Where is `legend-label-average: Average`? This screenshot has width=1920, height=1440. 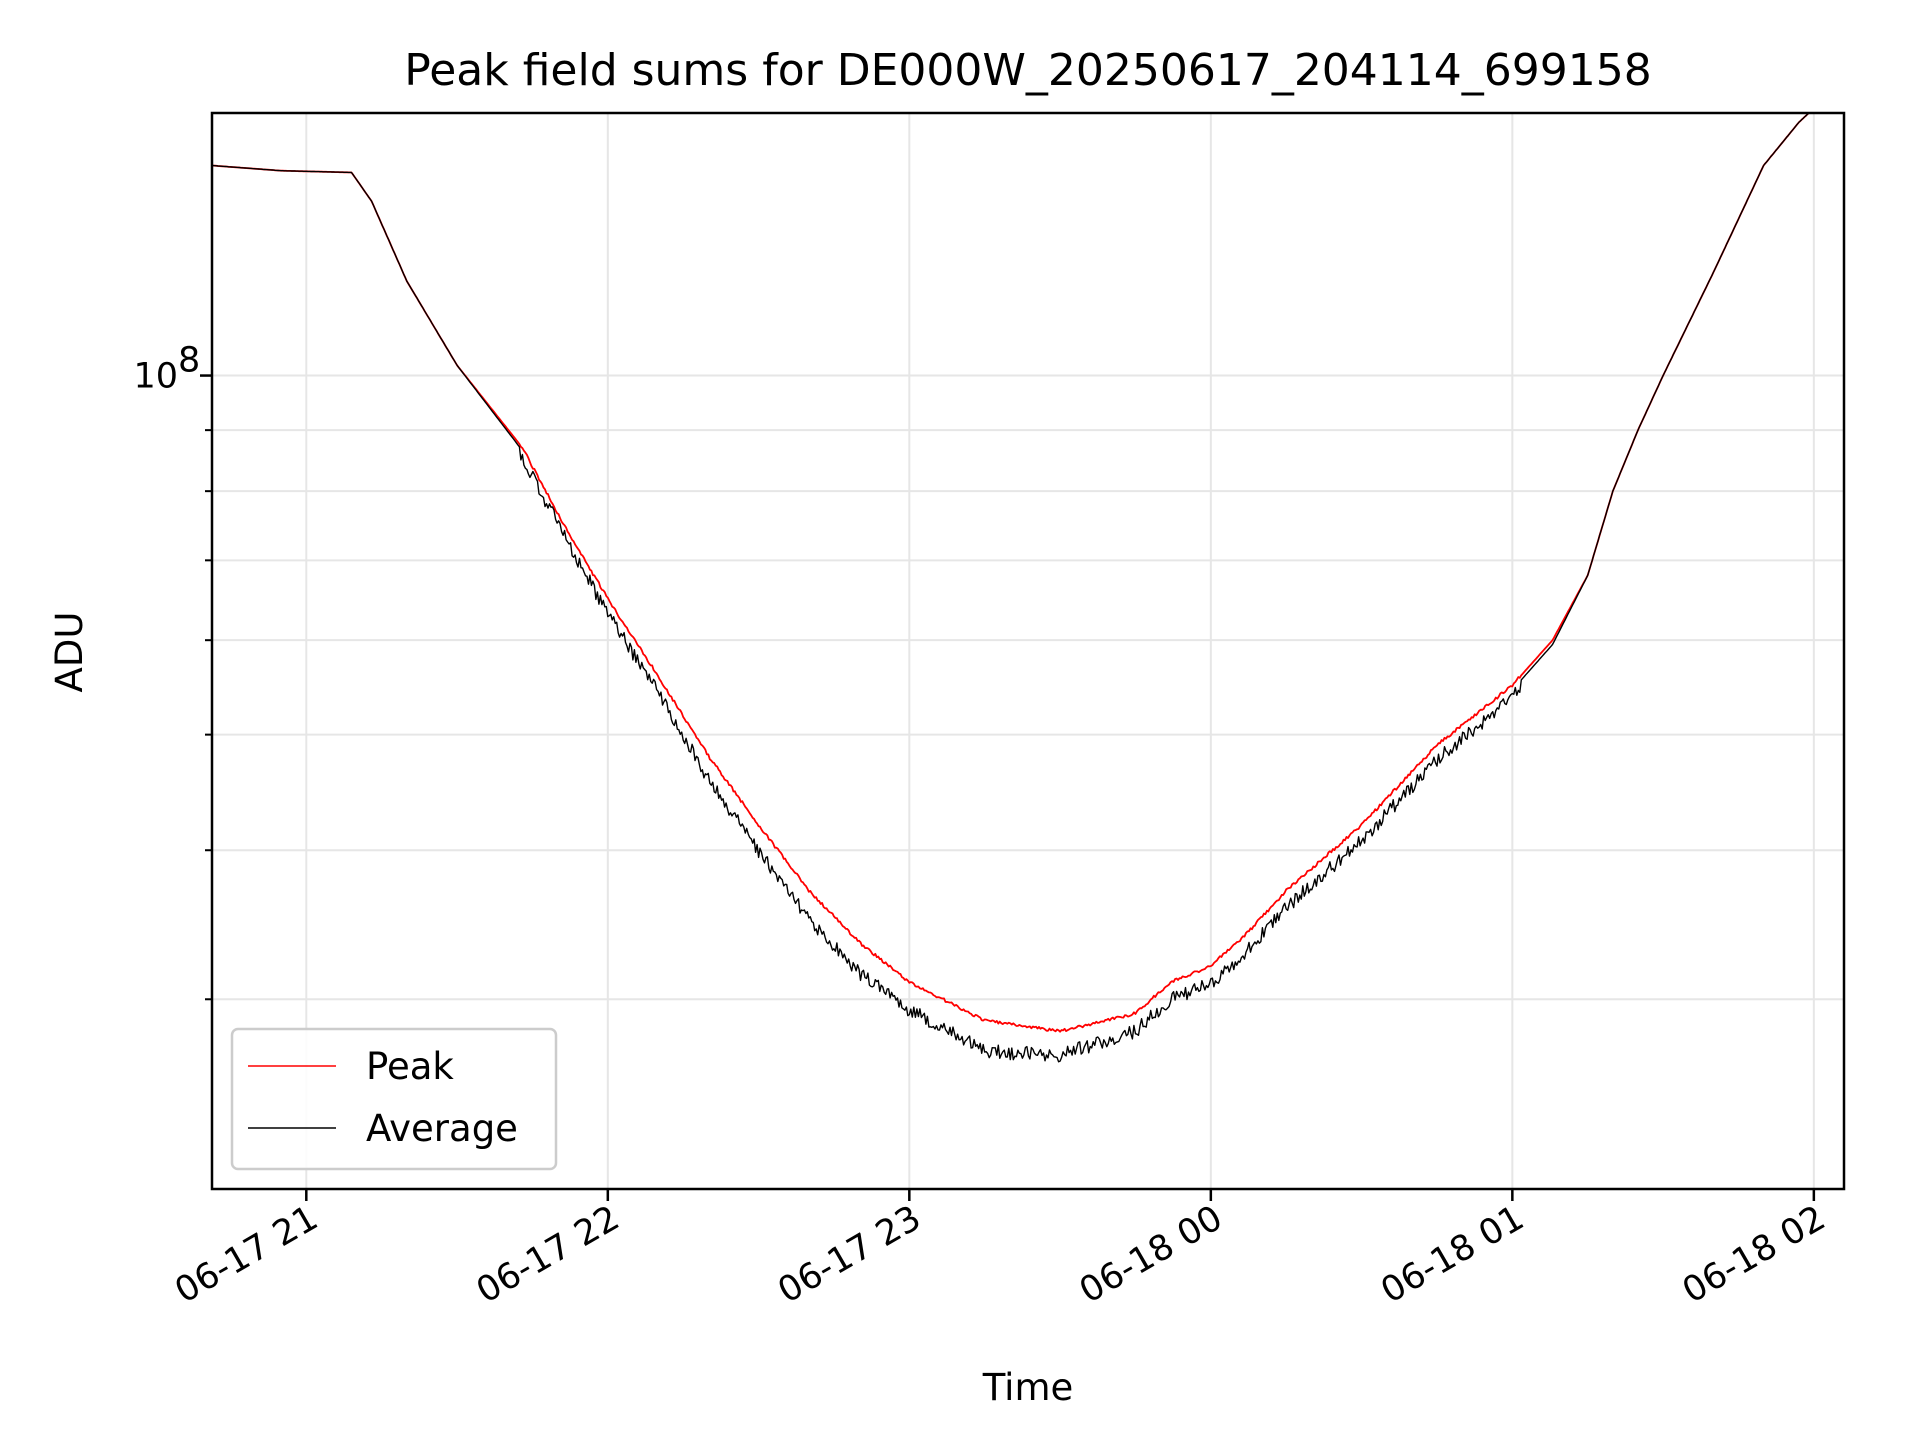
legend-label-average: Average is located at coordinates (442, 1128).